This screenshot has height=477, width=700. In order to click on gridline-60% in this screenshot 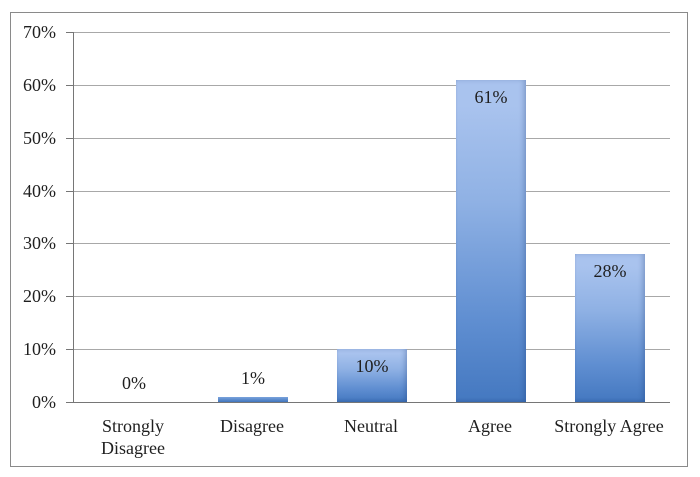, I will do `click(372, 85)`.